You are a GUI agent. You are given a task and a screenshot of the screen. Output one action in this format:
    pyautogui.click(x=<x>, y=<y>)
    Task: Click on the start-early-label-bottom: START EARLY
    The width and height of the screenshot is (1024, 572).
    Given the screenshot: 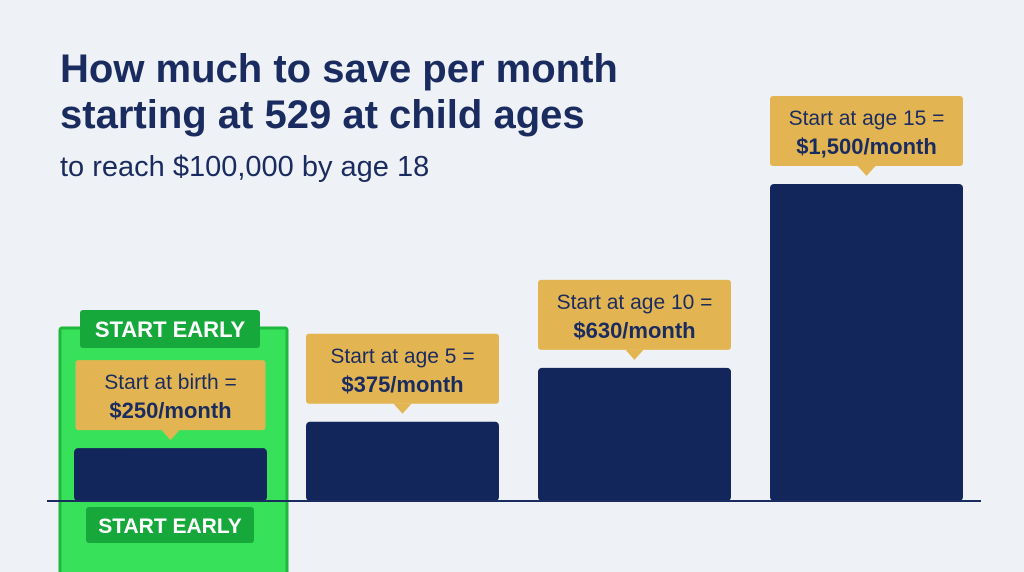 What is the action you would take?
    pyautogui.click(x=170, y=526)
    